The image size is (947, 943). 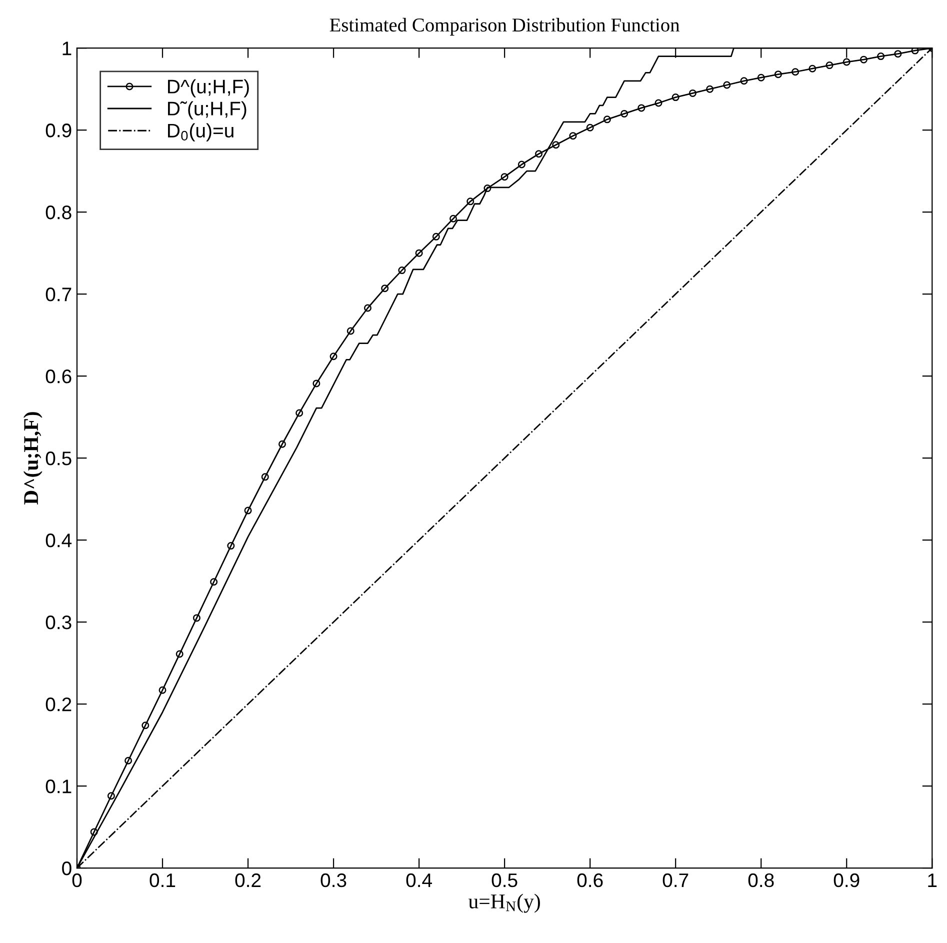 I want to click on y-tick-label: 1, so click(x=67, y=49).